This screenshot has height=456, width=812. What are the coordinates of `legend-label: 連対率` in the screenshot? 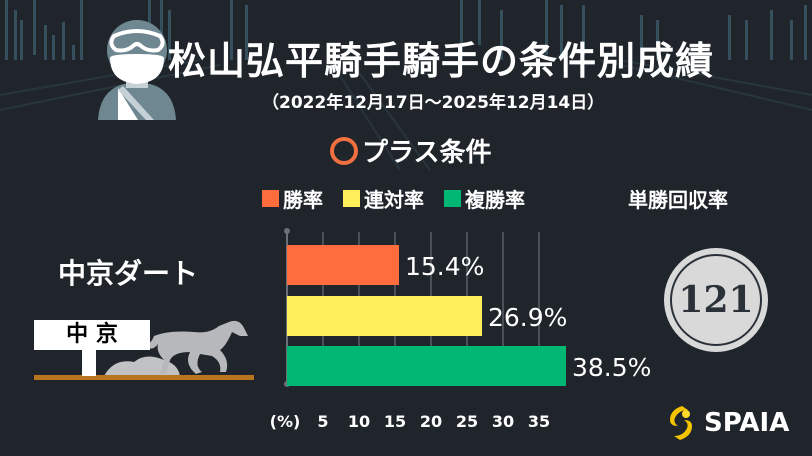 It's located at (394, 200).